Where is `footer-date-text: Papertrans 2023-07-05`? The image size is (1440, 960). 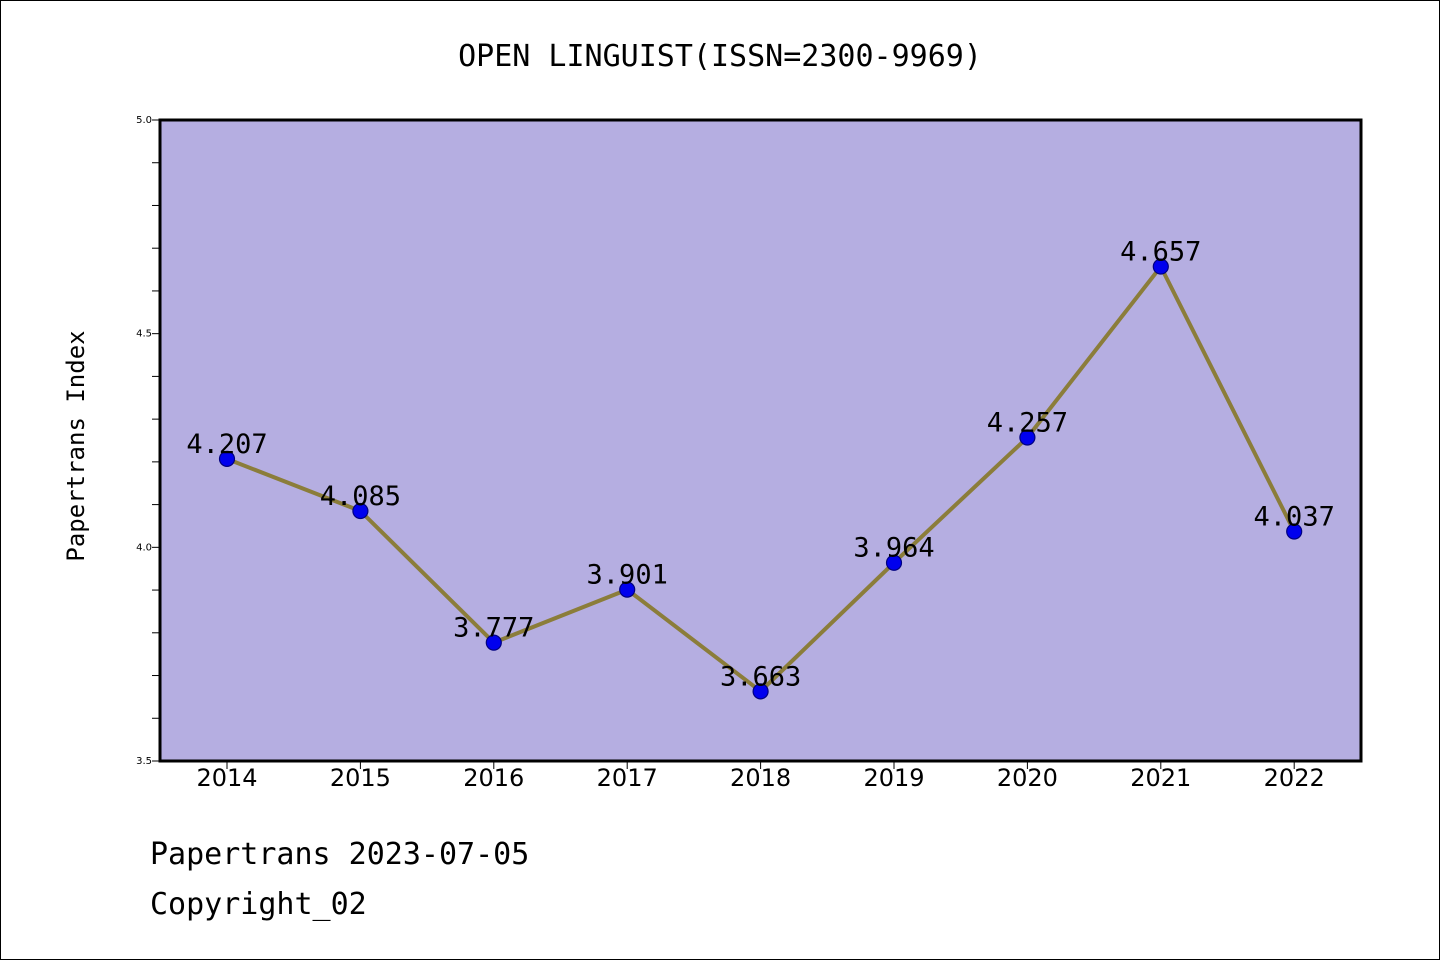
footer-date-text: Papertrans 2023-07-05 is located at coordinates (339, 854).